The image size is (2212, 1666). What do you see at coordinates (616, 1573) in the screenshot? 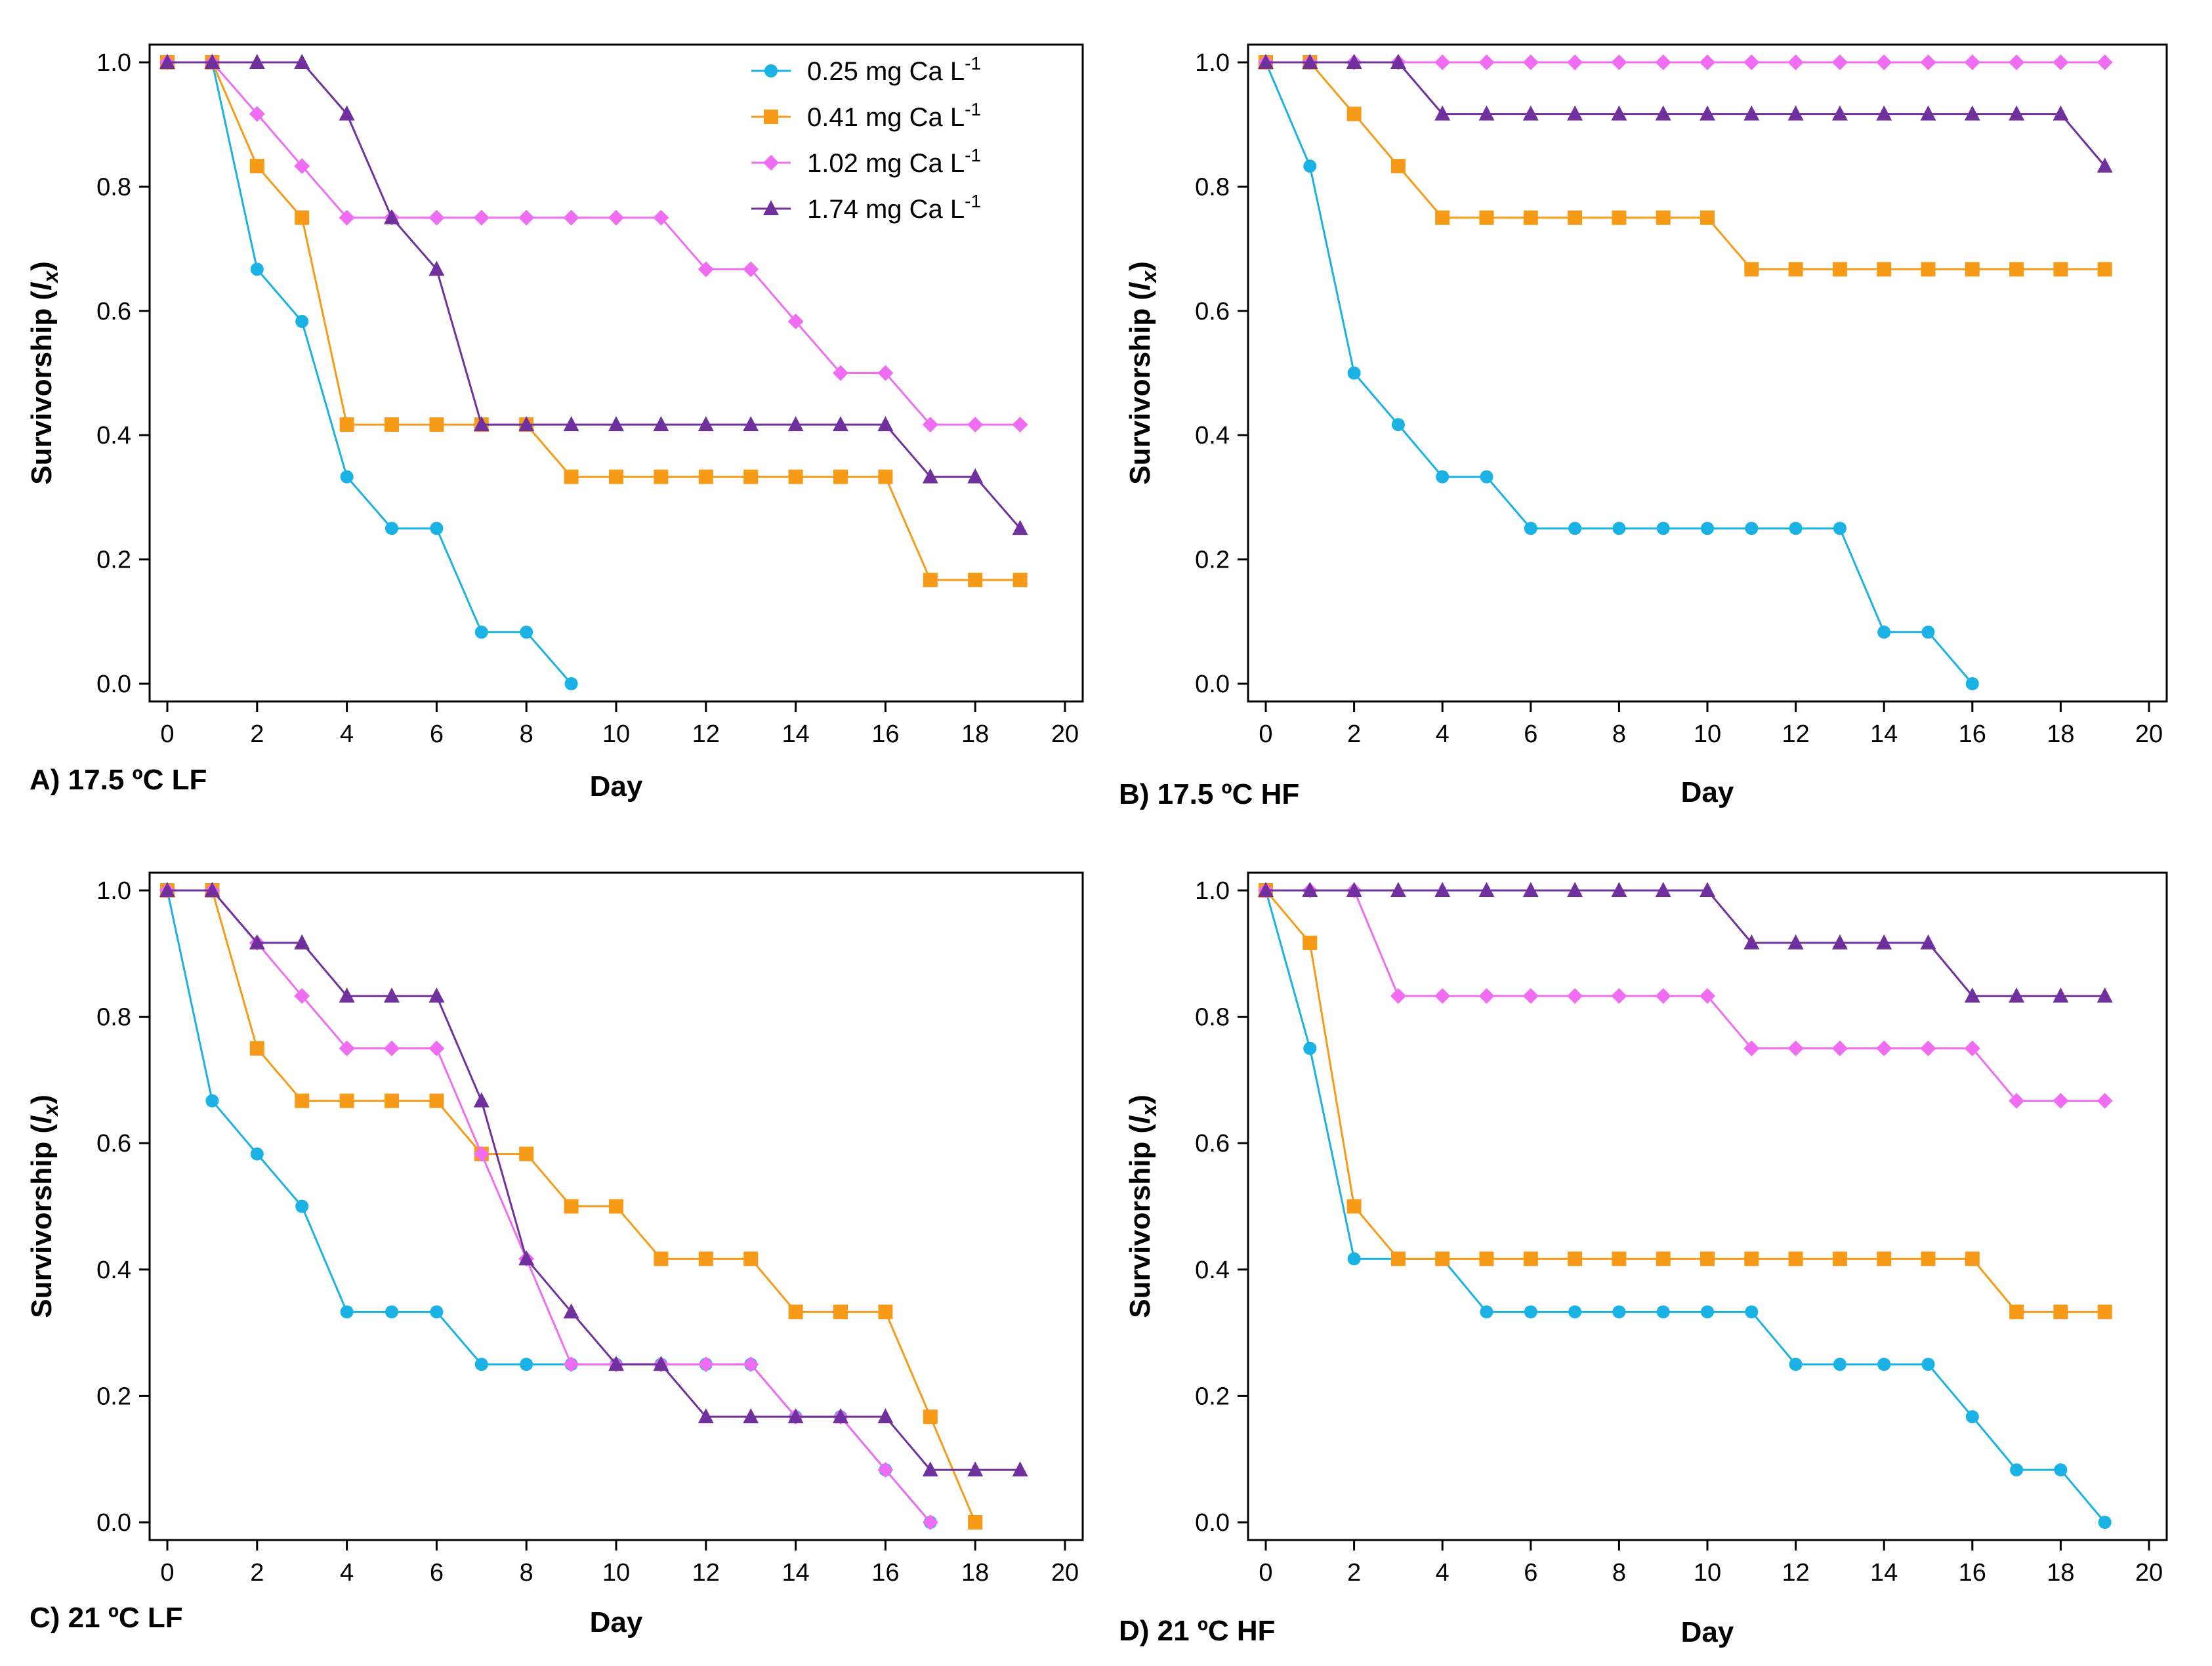
I see `x-tick-label: 10` at bounding box center [616, 1573].